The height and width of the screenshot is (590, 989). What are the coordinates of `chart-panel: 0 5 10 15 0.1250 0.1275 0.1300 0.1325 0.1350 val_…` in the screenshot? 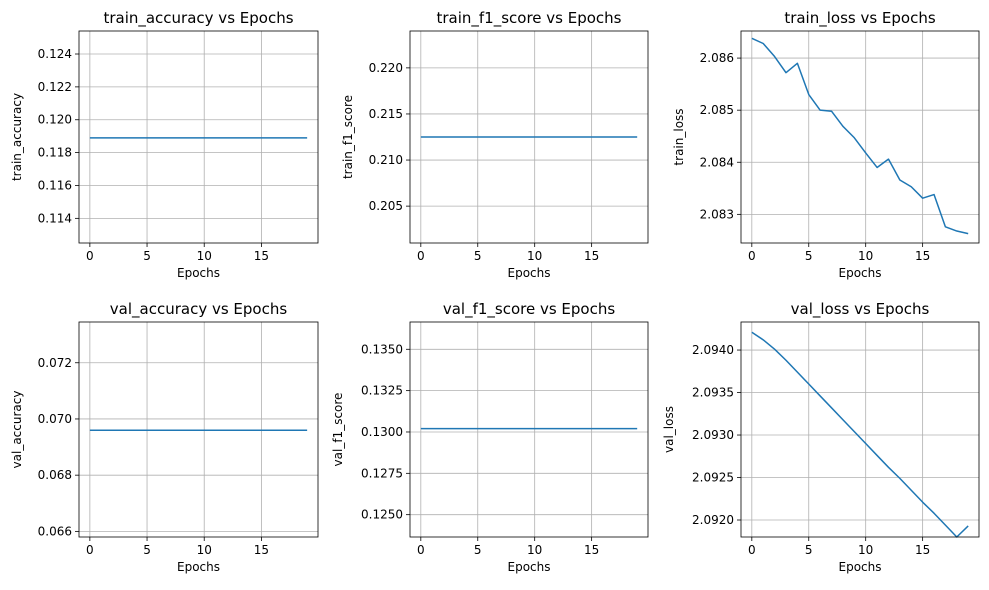 It's located at (490, 437).